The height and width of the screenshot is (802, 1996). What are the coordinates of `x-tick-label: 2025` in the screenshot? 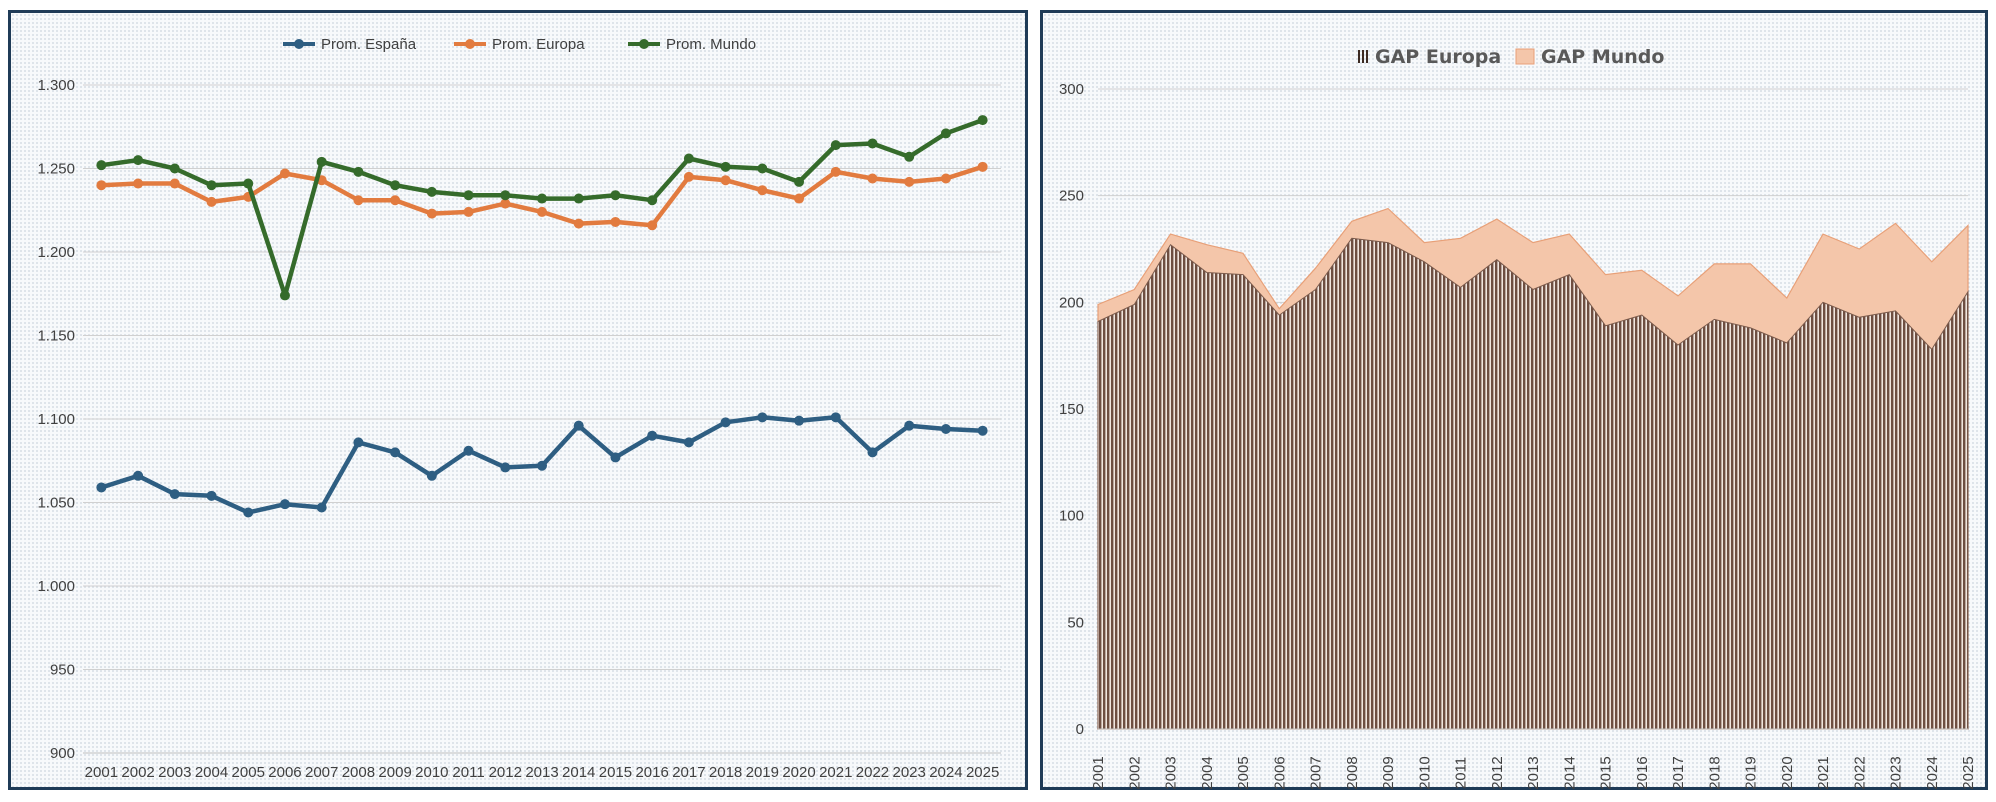 It's located at (982, 772).